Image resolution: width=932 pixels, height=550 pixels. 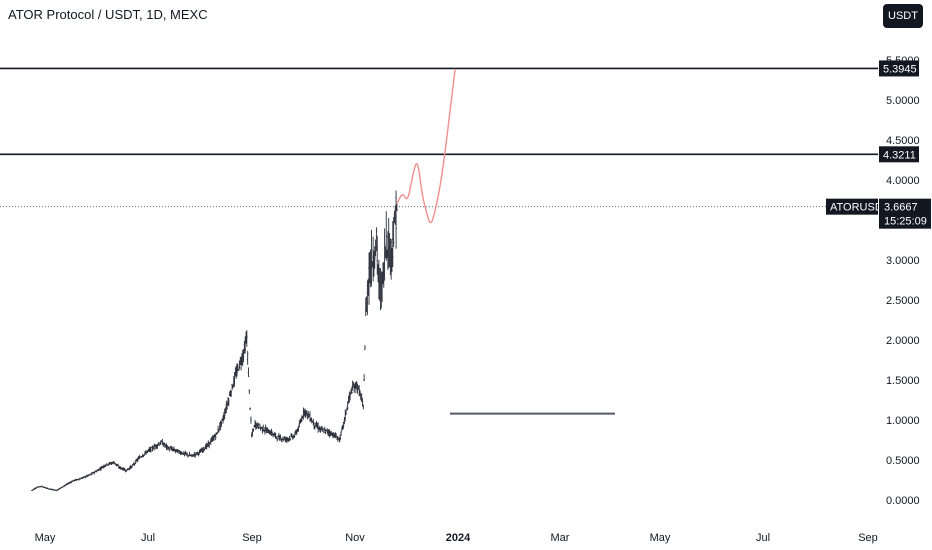 I want to click on symbol-tag, so click(x=852, y=206).